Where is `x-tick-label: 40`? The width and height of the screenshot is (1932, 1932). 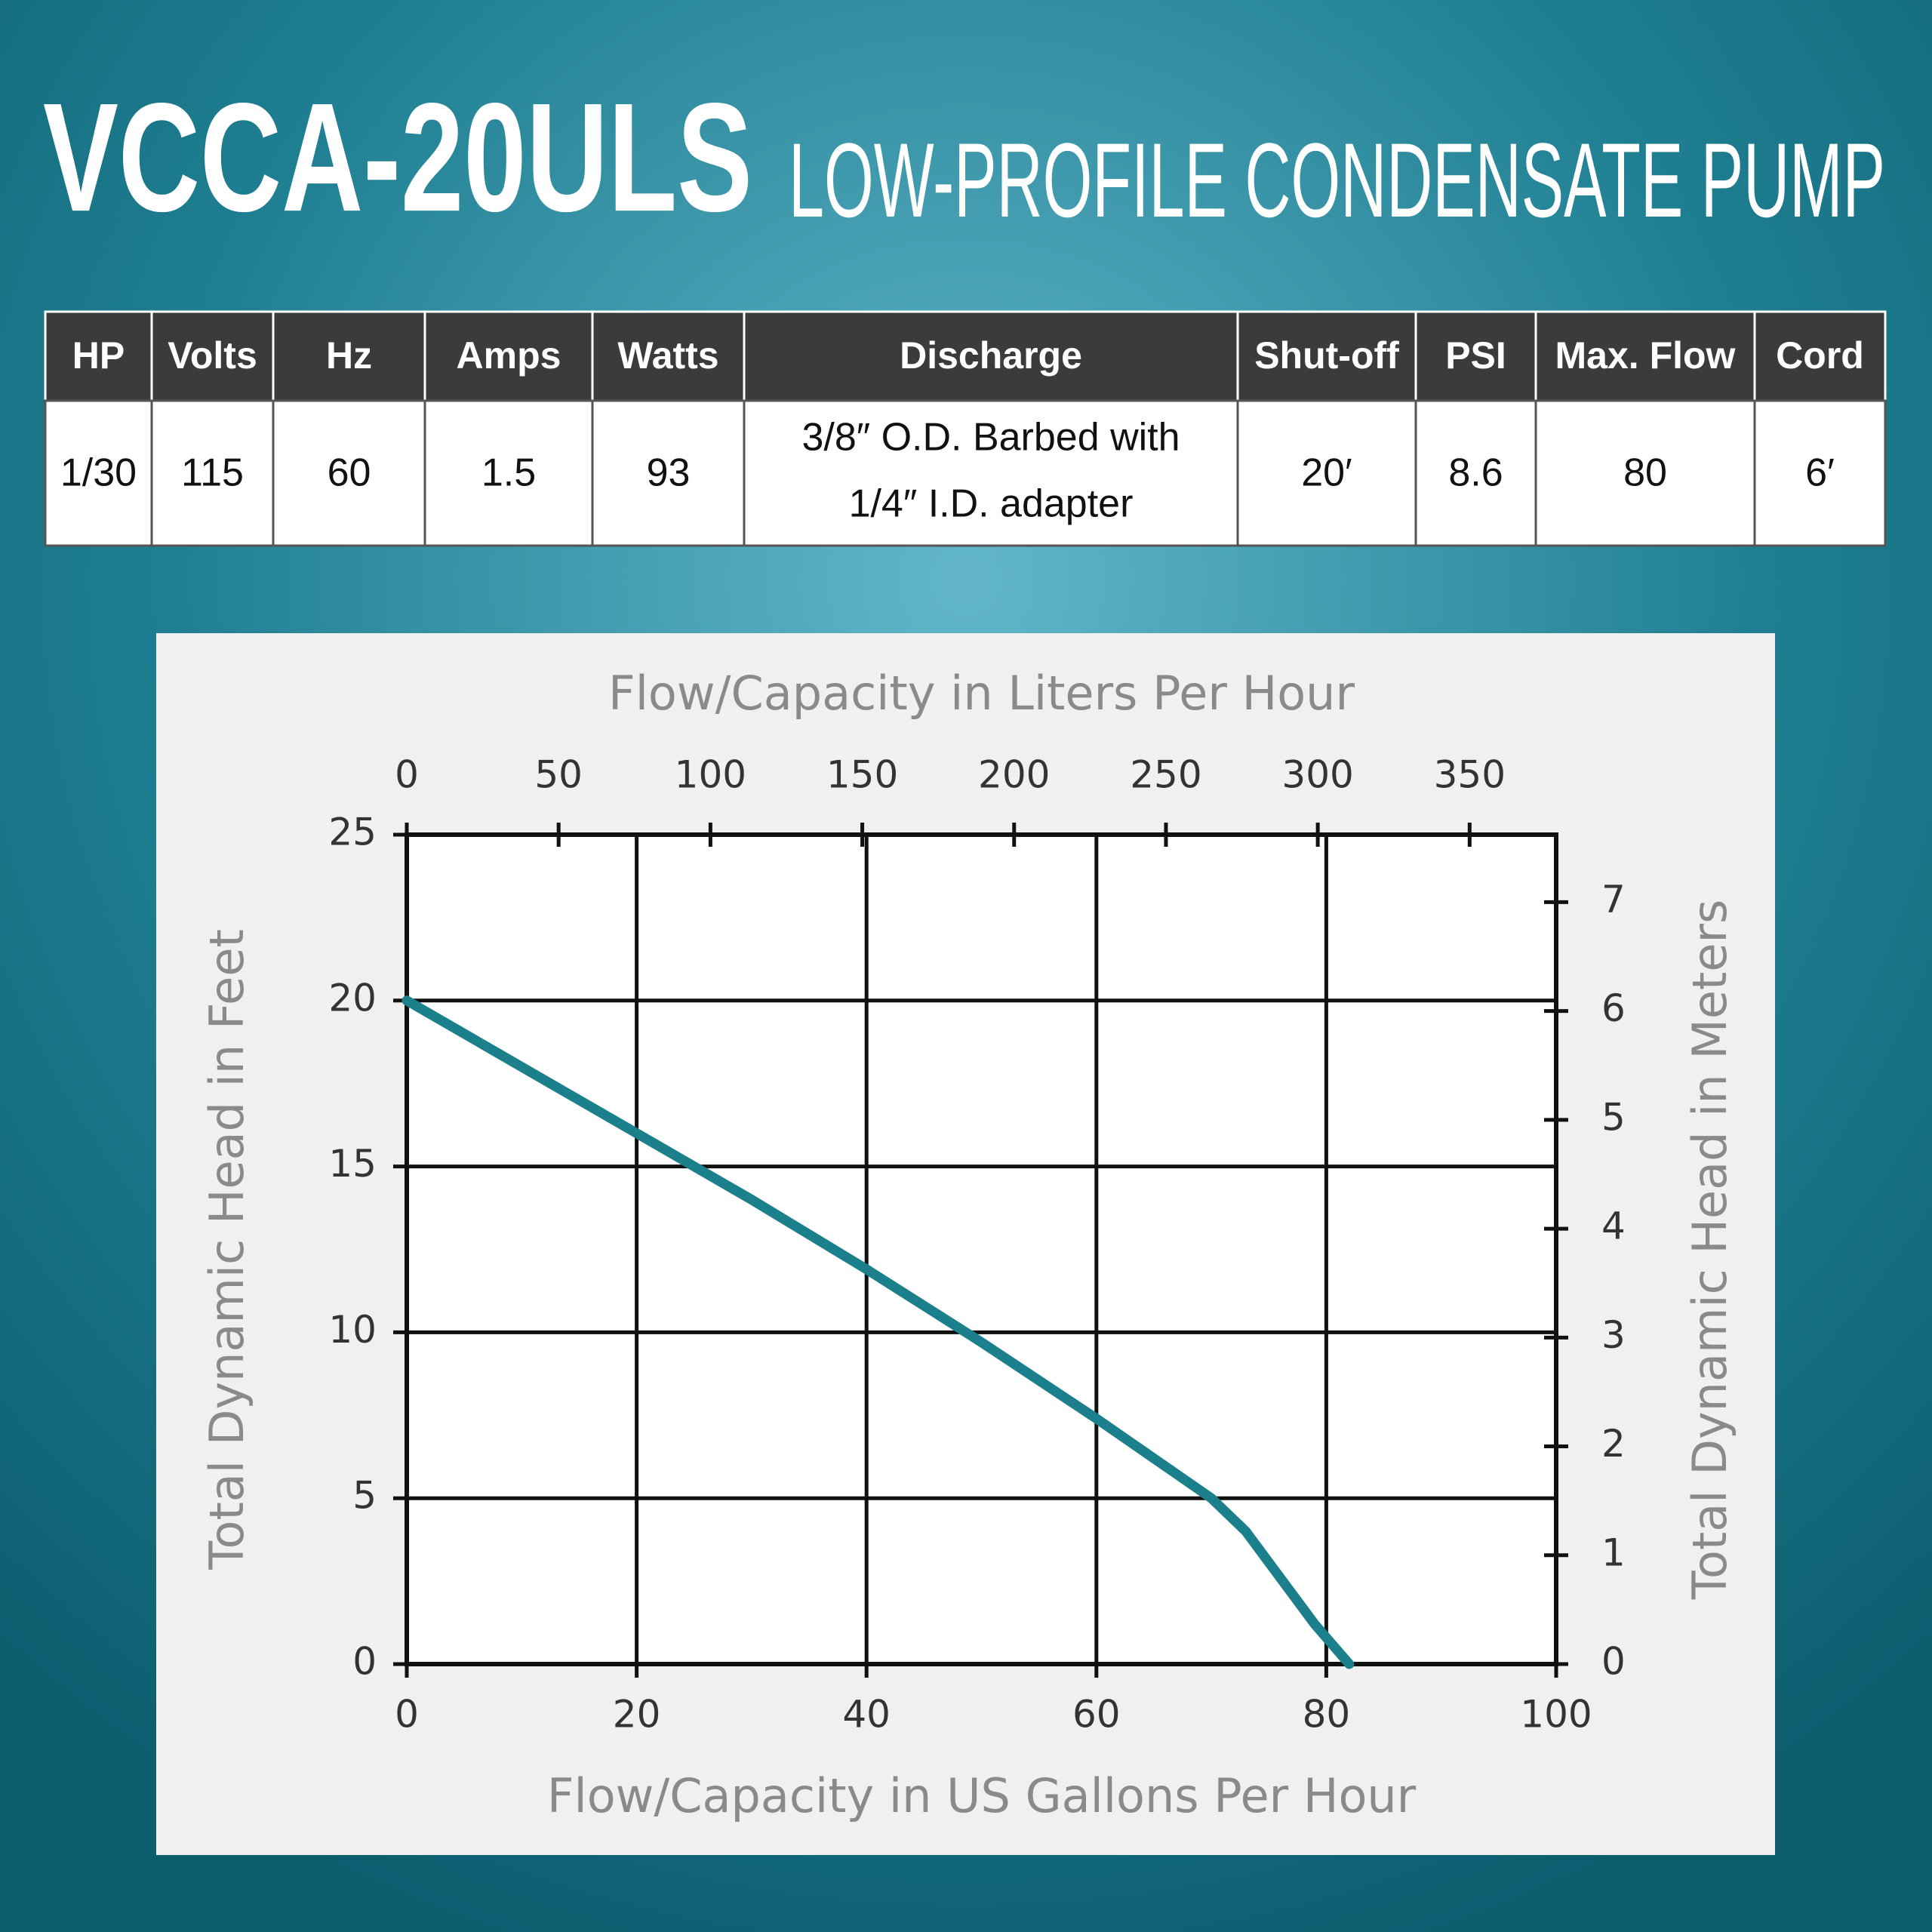 x-tick-label: 40 is located at coordinates (866, 1715).